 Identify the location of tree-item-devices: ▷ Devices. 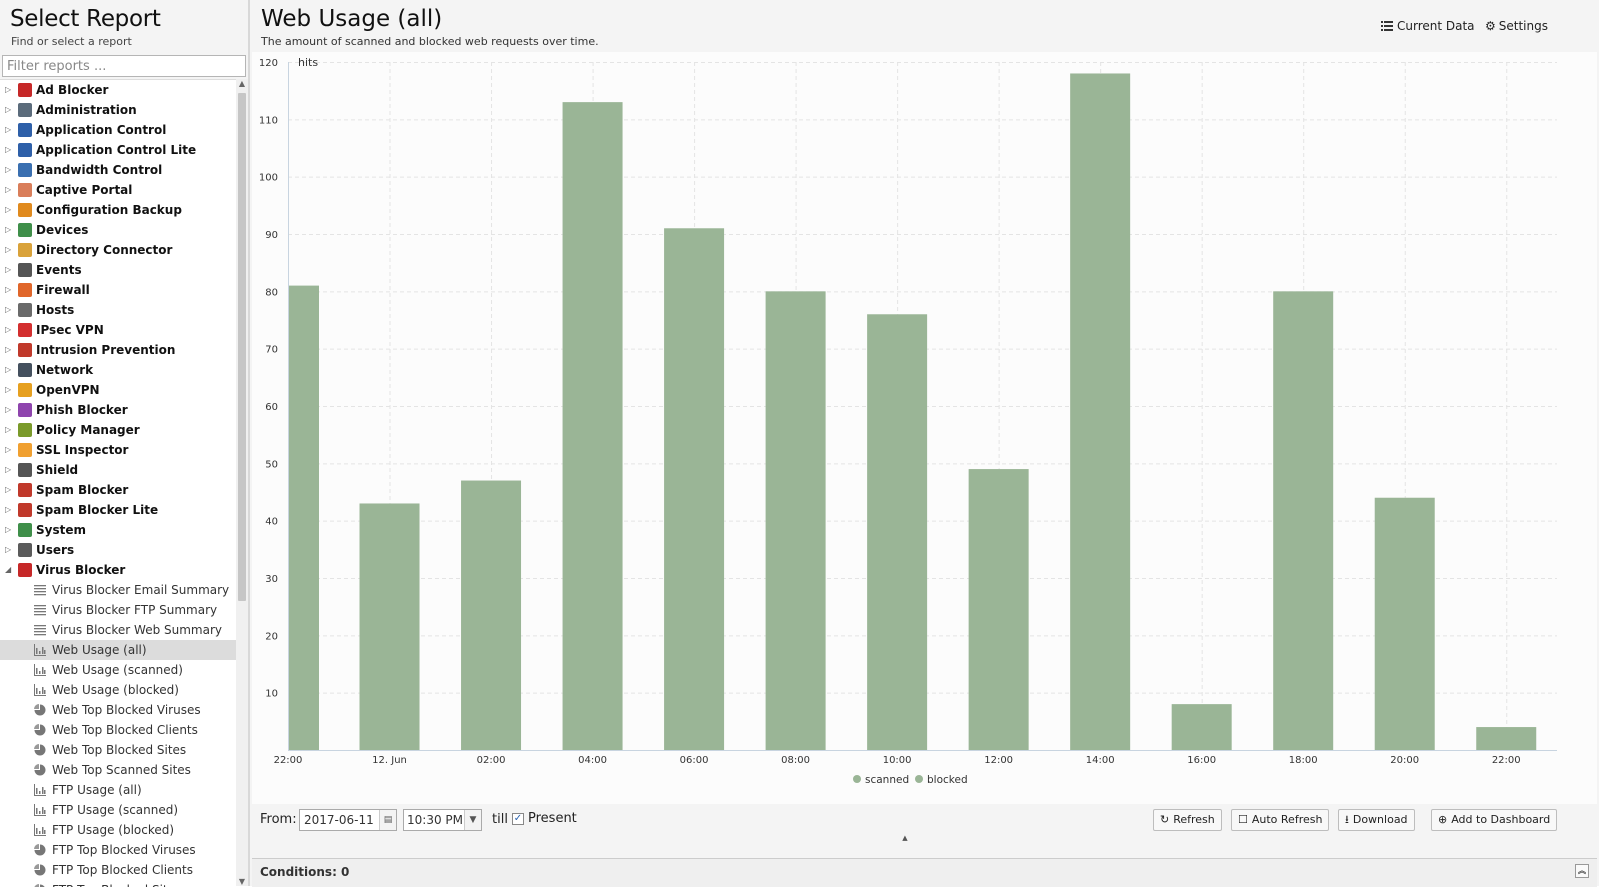
(118, 230).